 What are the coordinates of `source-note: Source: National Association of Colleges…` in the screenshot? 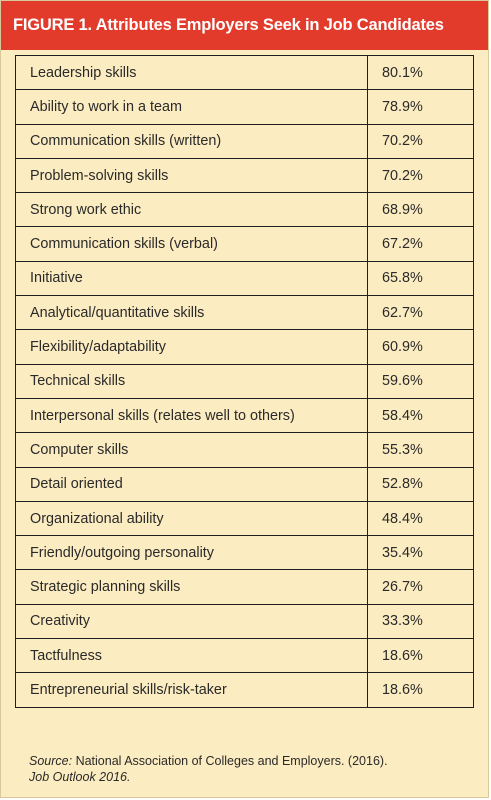 It's located at (208, 769).